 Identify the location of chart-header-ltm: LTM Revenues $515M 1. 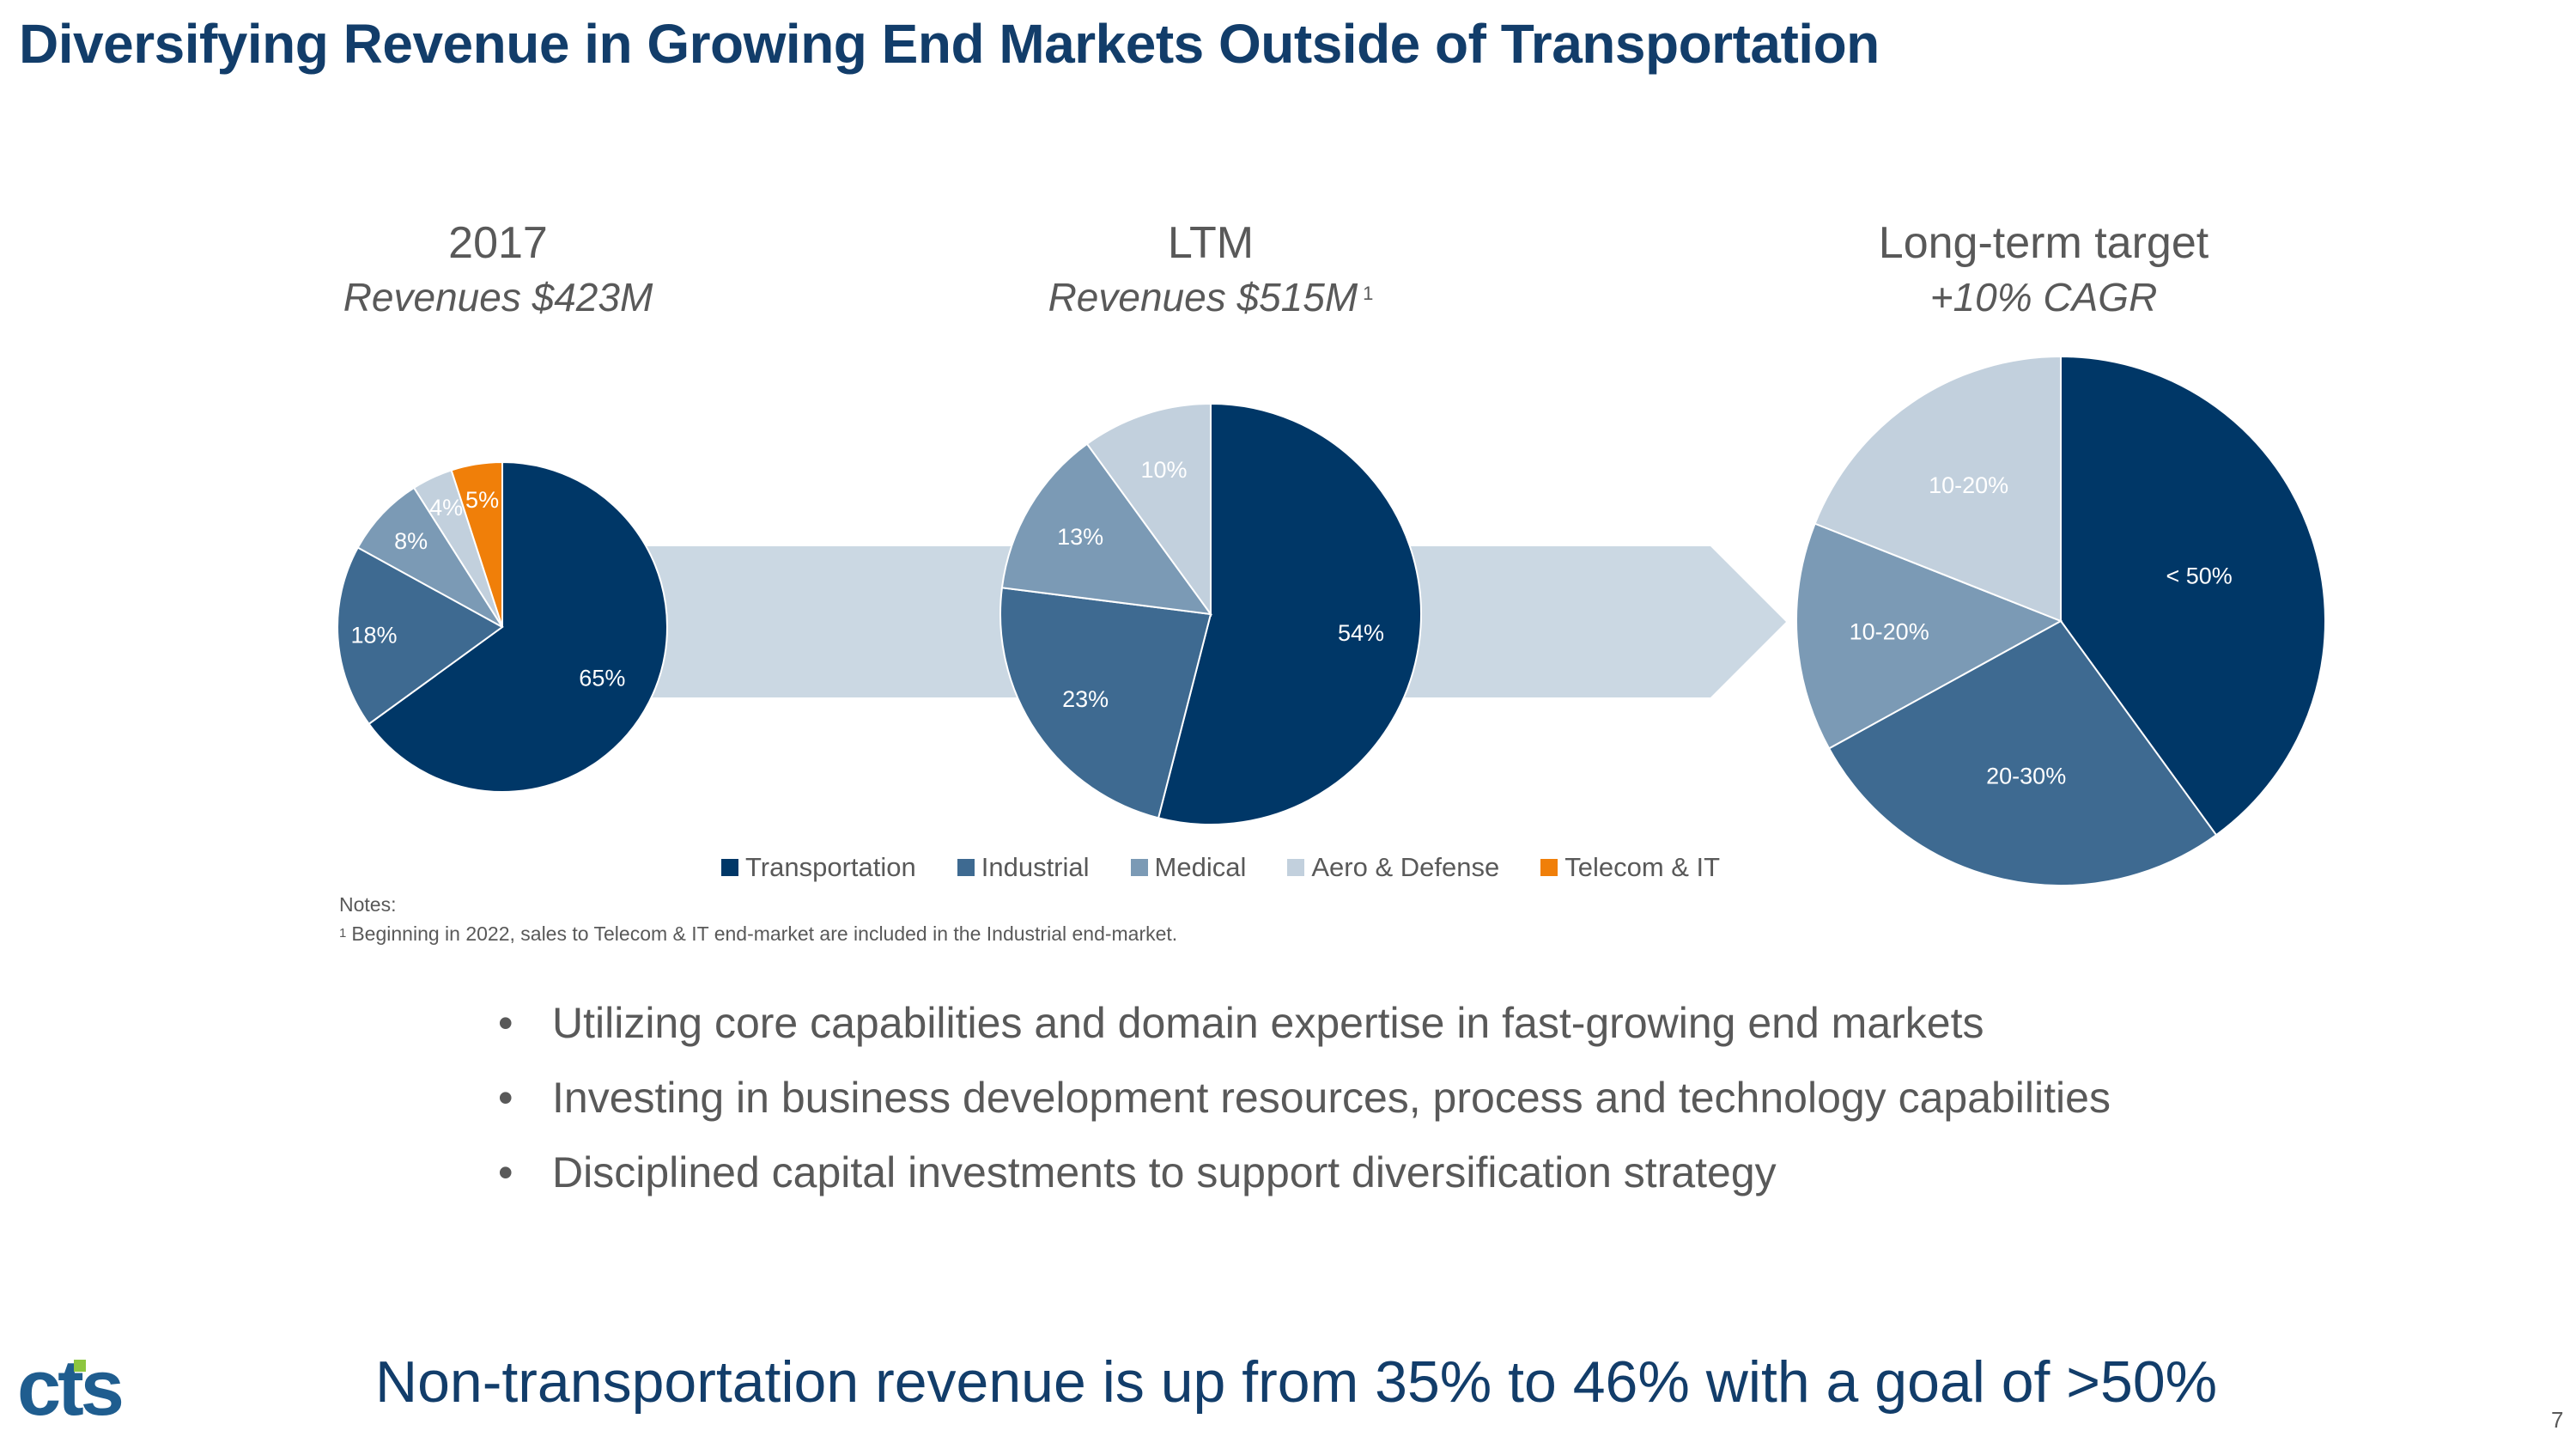
(1210, 269).